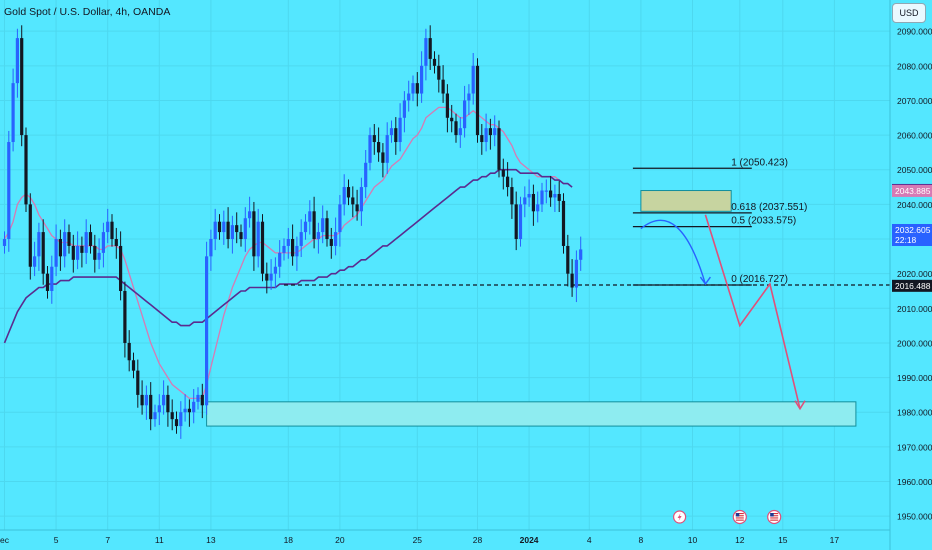  I want to click on flash-icon-bolt, so click(679, 517).